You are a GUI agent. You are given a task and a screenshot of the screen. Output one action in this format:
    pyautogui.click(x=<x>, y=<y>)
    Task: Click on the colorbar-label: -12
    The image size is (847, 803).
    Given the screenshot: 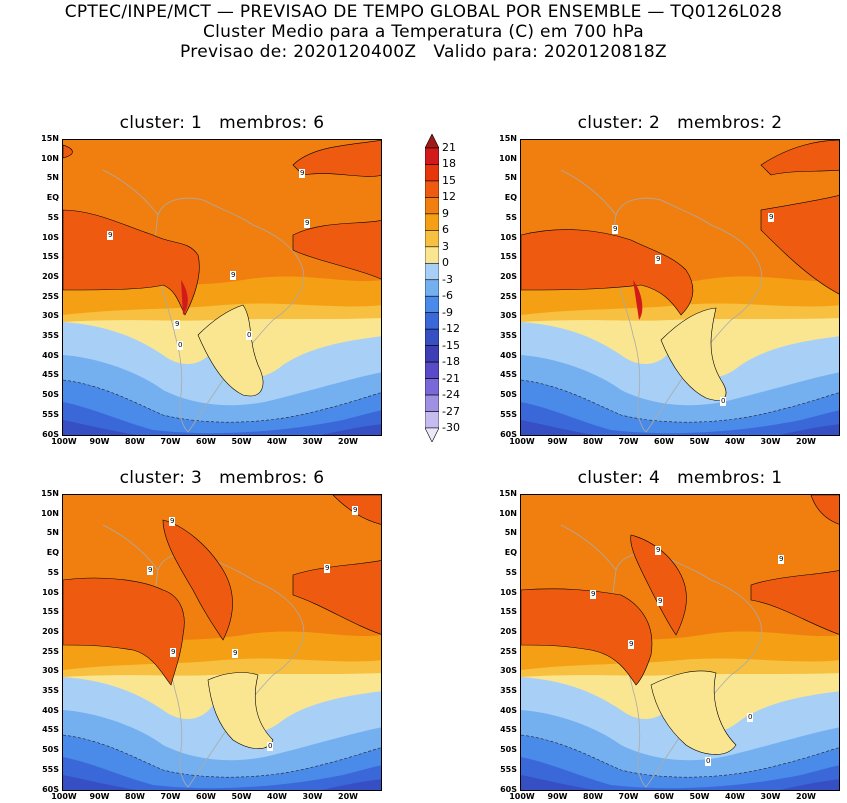 What is the action you would take?
    pyautogui.click(x=451, y=329)
    